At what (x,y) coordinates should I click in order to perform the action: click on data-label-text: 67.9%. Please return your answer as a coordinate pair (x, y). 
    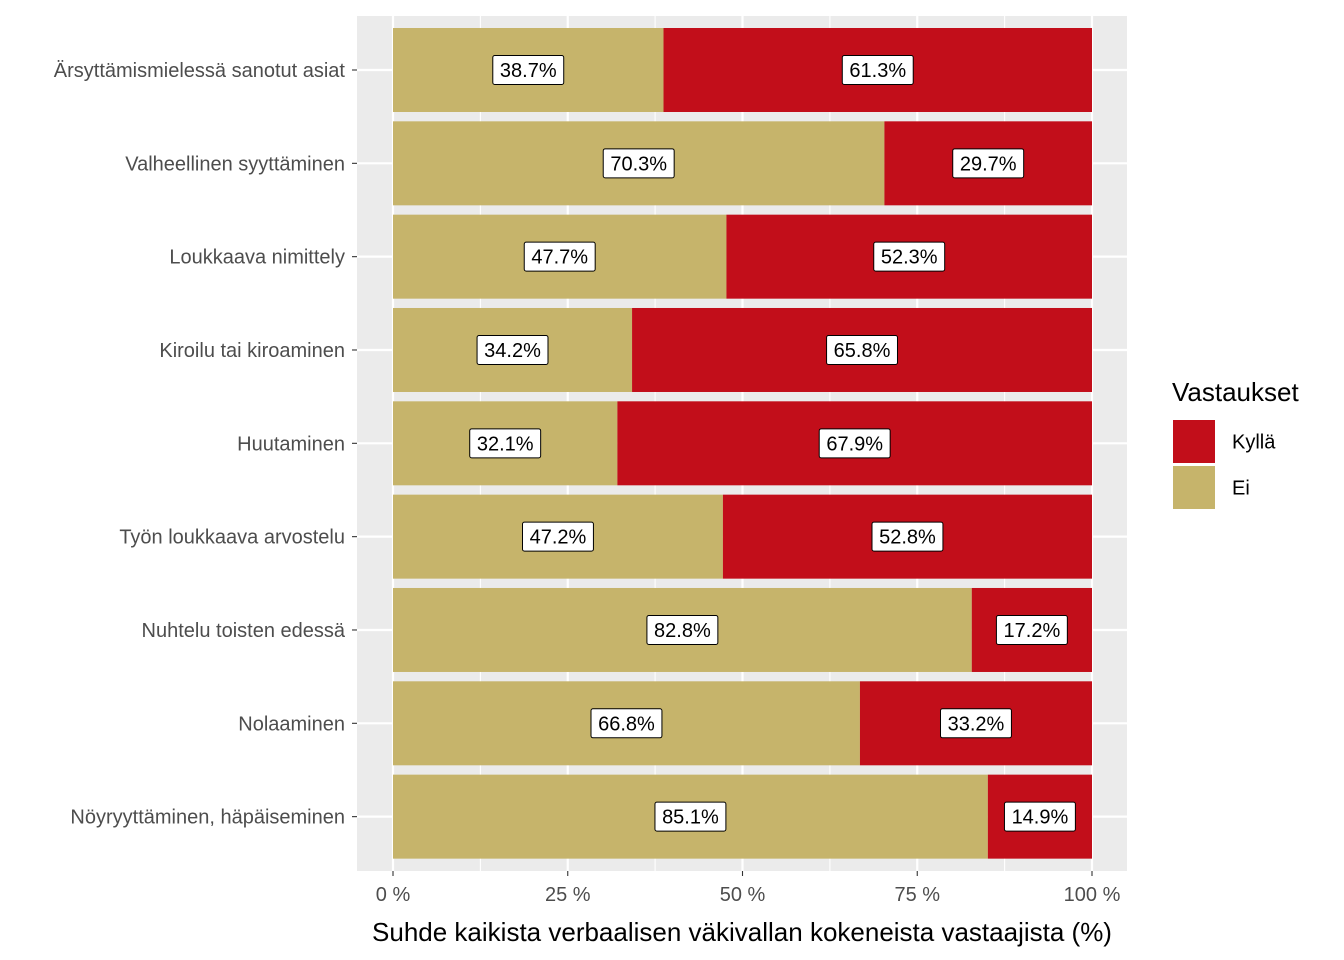
    Looking at the image, I should click on (854, 444).